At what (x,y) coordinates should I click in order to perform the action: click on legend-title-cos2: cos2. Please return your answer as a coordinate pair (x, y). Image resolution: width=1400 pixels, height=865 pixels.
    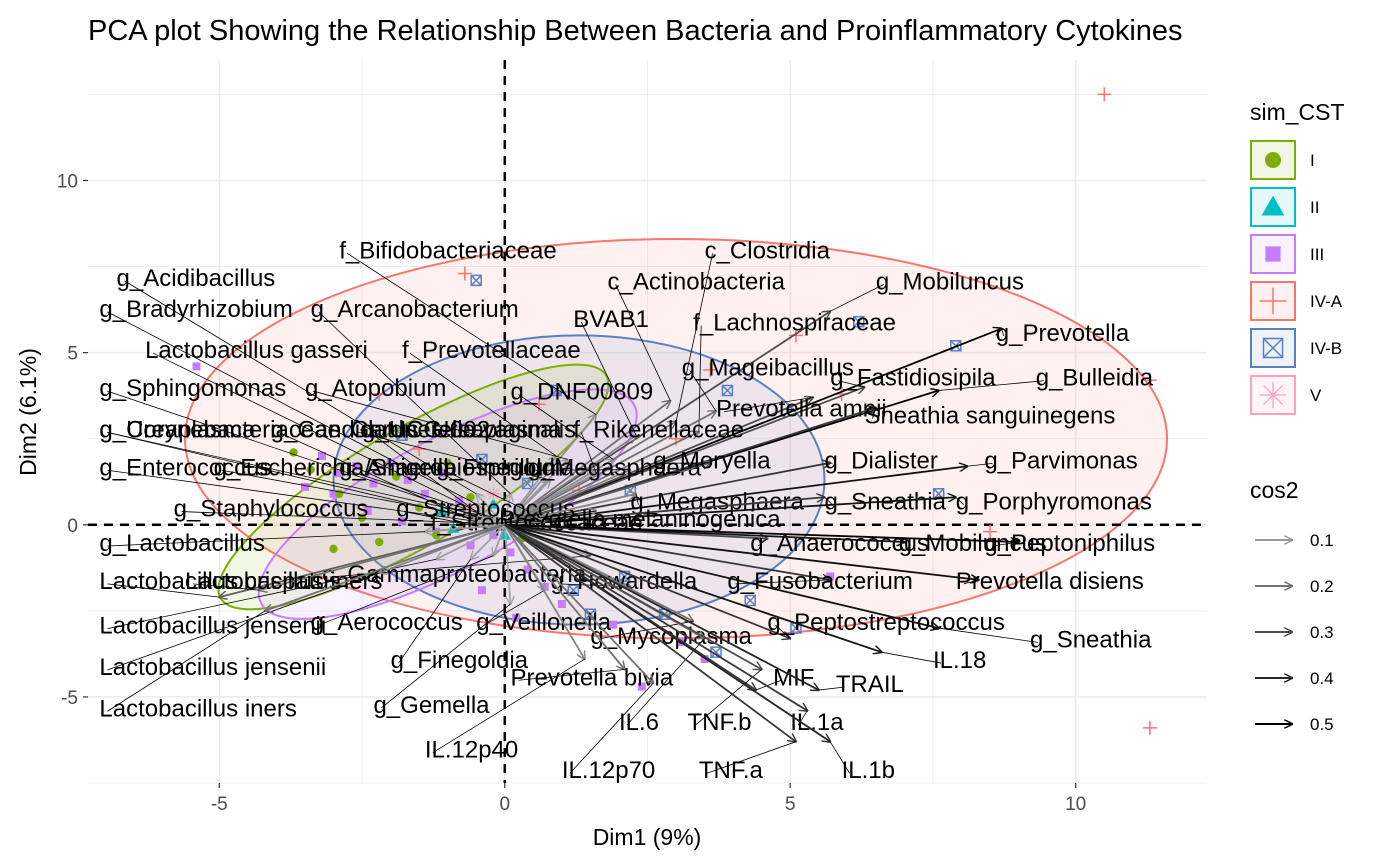
    Looking at the image, I should click on (1274, 490).